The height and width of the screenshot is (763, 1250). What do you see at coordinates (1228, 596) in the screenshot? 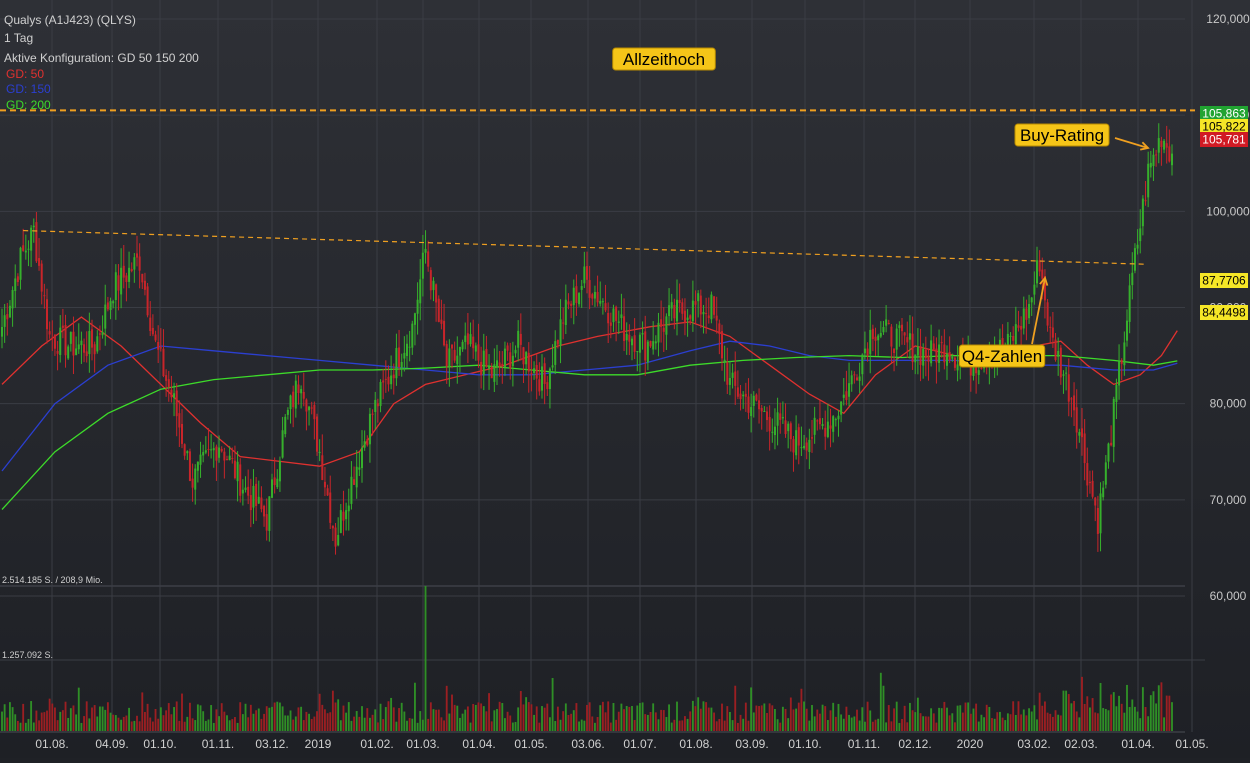
I see `y-tick-label: 60,000` at bounding box center [1228, 596].